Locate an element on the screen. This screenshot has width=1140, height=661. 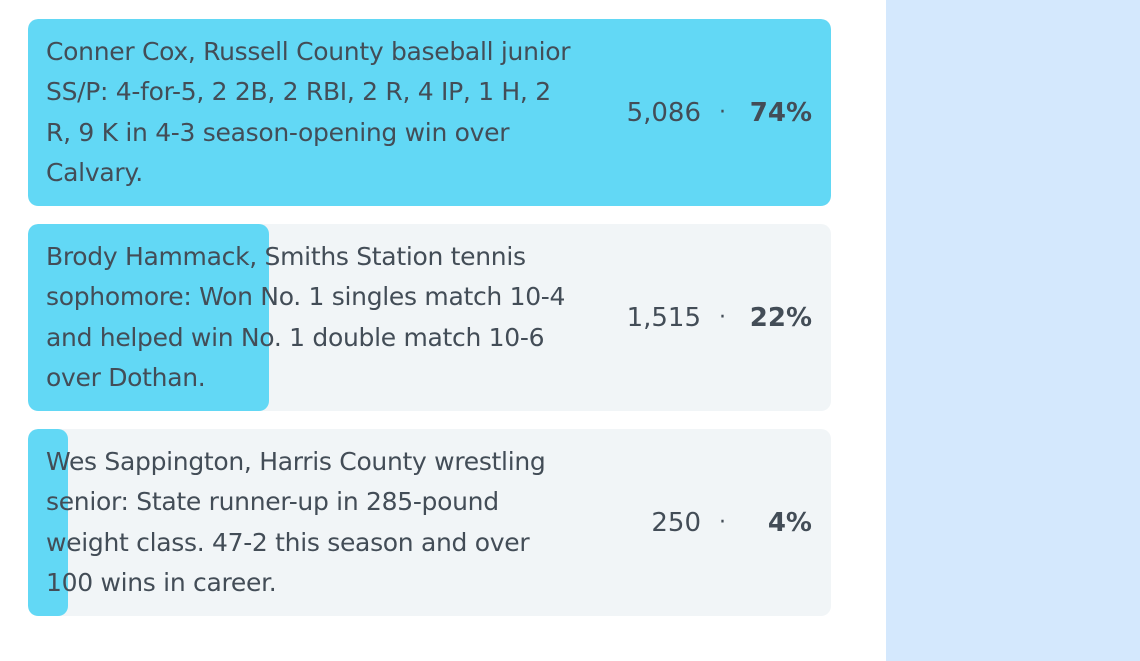
vote-count: 1,515 is located at coordinates (663, 317).